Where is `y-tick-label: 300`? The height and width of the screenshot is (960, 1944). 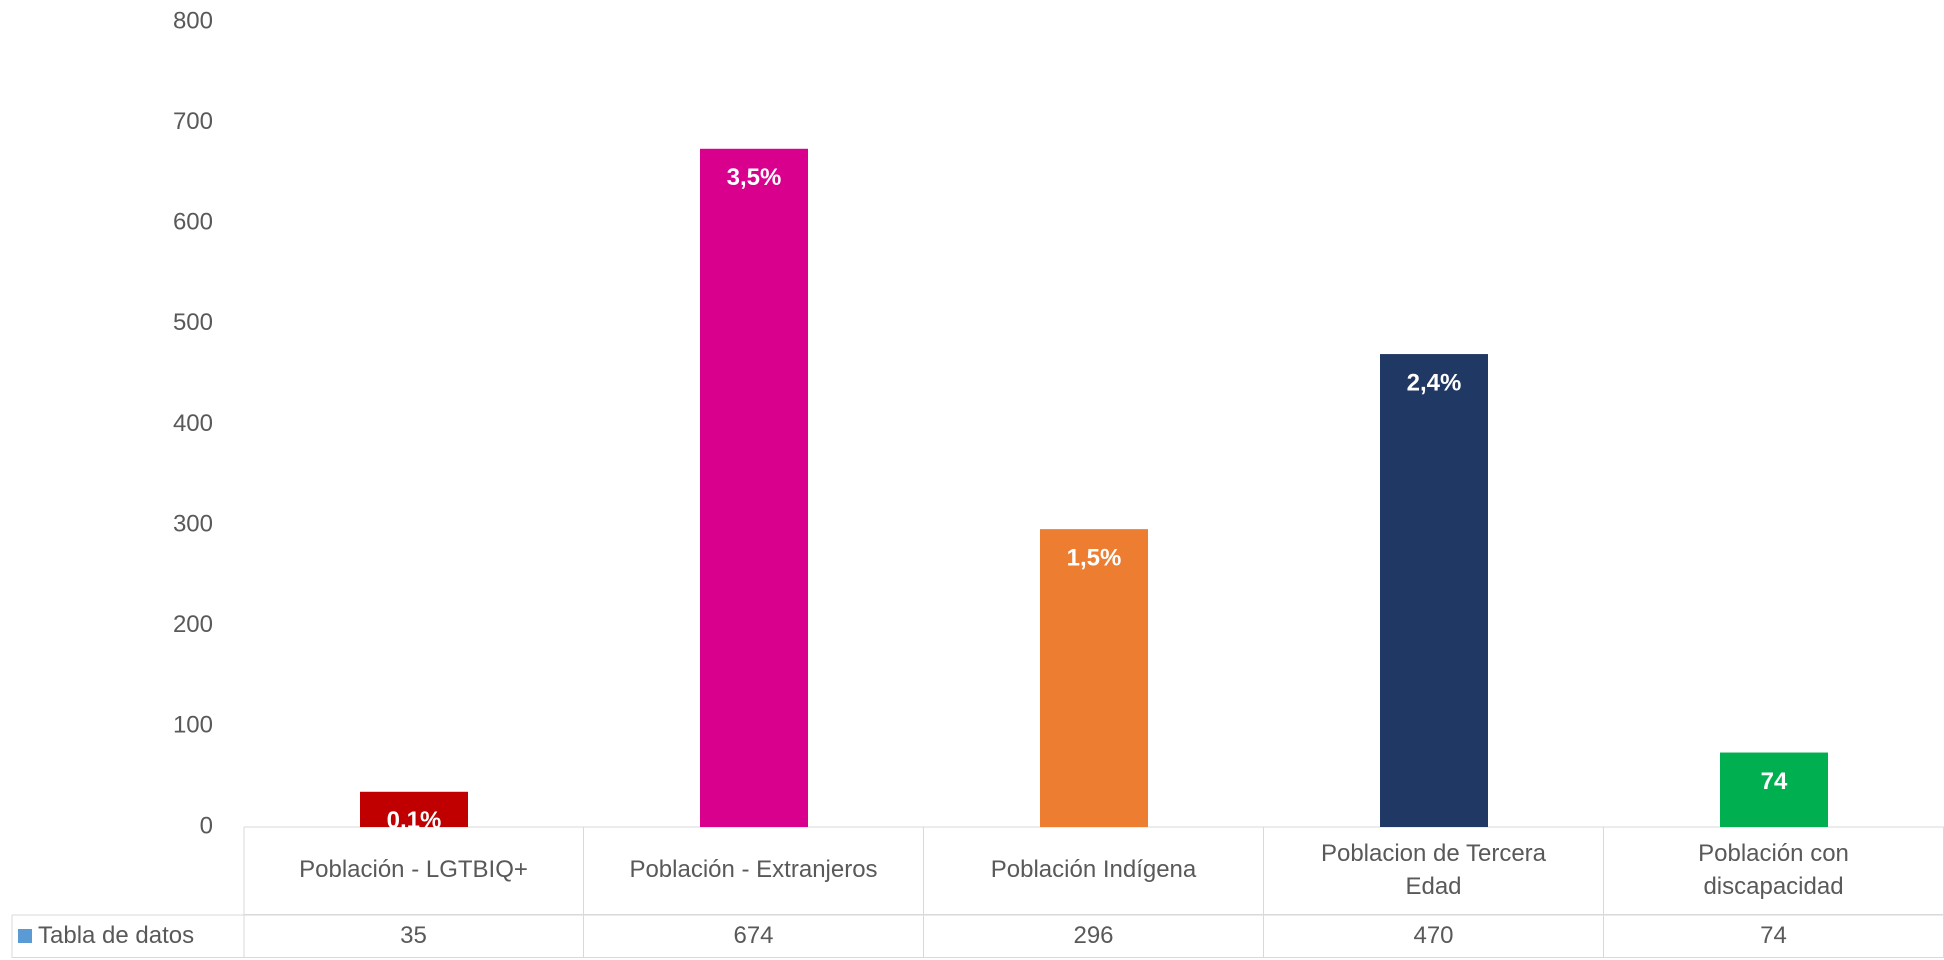 y-tick-label: 300 is located at coordinates (193, 523).